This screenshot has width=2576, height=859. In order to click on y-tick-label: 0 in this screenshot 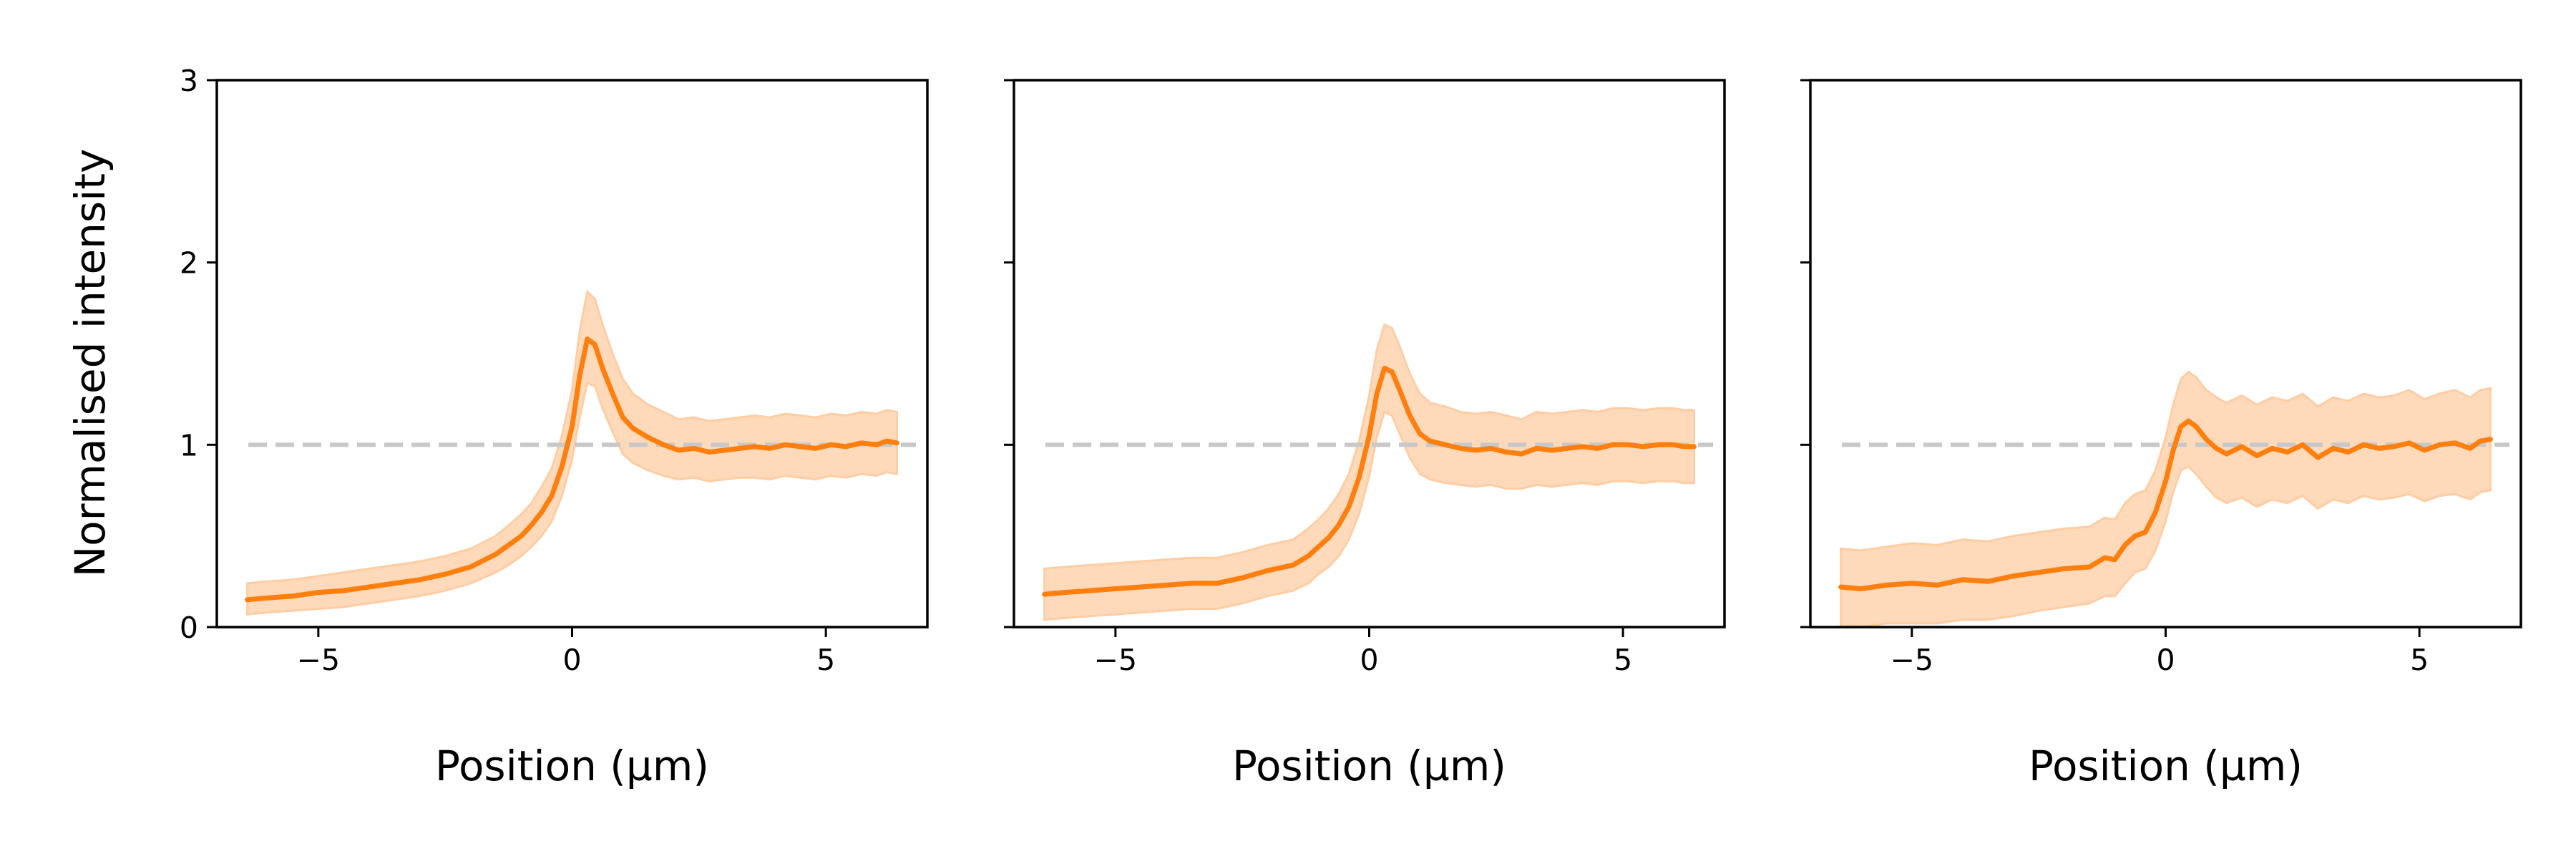, I will do `click(189, 628)`.